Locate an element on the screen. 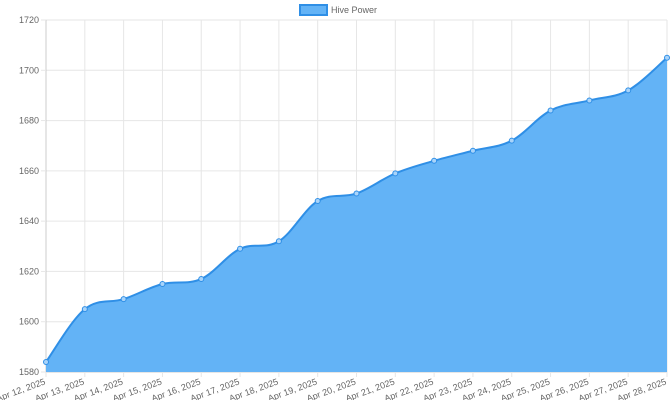 Image resolution: width=671 pixels, height=400 pixels. y-tick-label: 1700 is located at coordinates (29, 70).